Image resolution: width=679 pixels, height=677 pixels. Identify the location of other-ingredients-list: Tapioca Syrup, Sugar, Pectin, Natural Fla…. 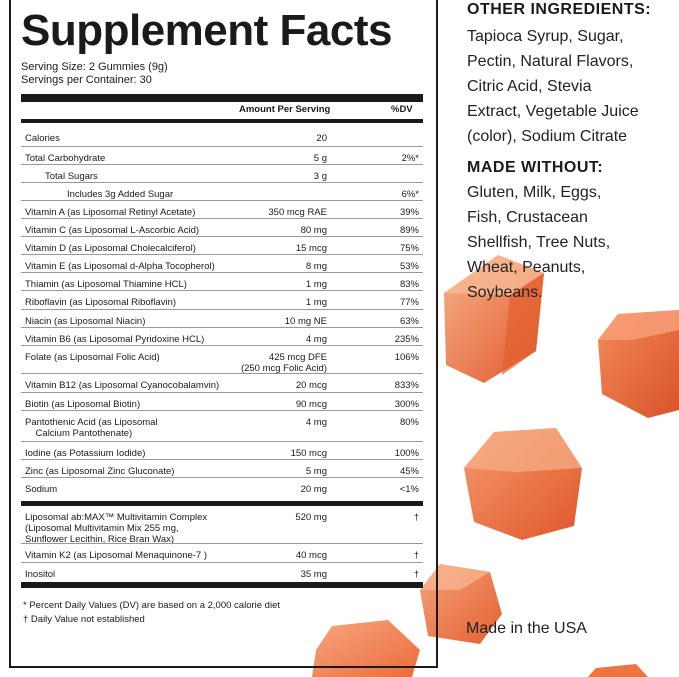
(572, 86).